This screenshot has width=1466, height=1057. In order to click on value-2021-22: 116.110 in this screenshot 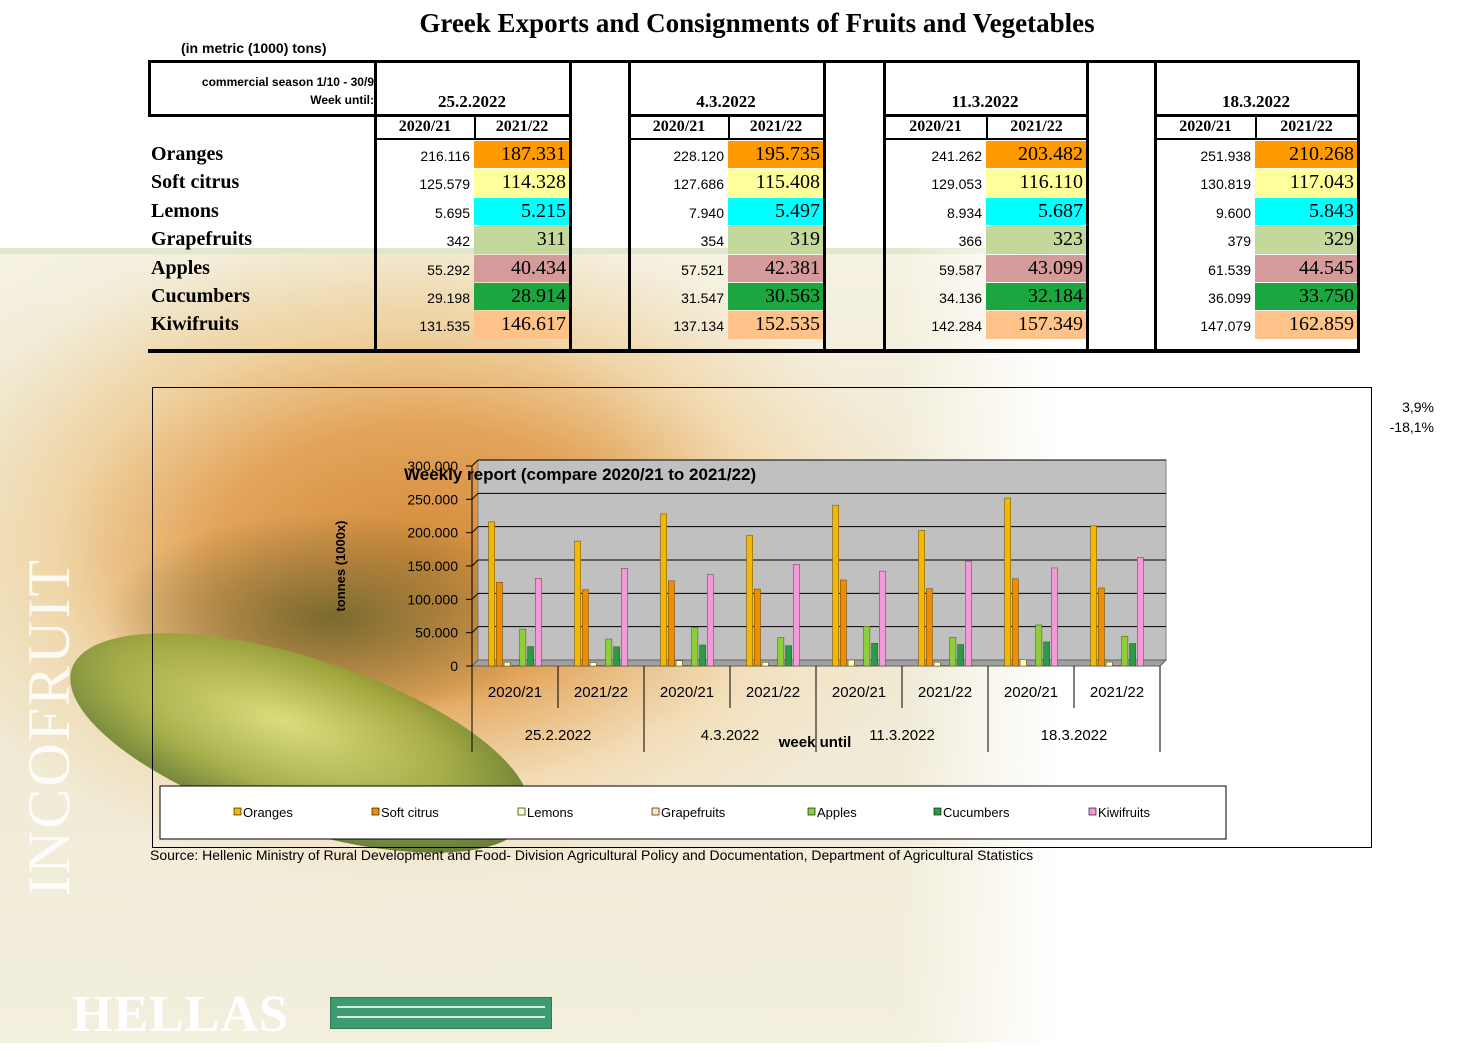, I will do `click(1036, 183)`.